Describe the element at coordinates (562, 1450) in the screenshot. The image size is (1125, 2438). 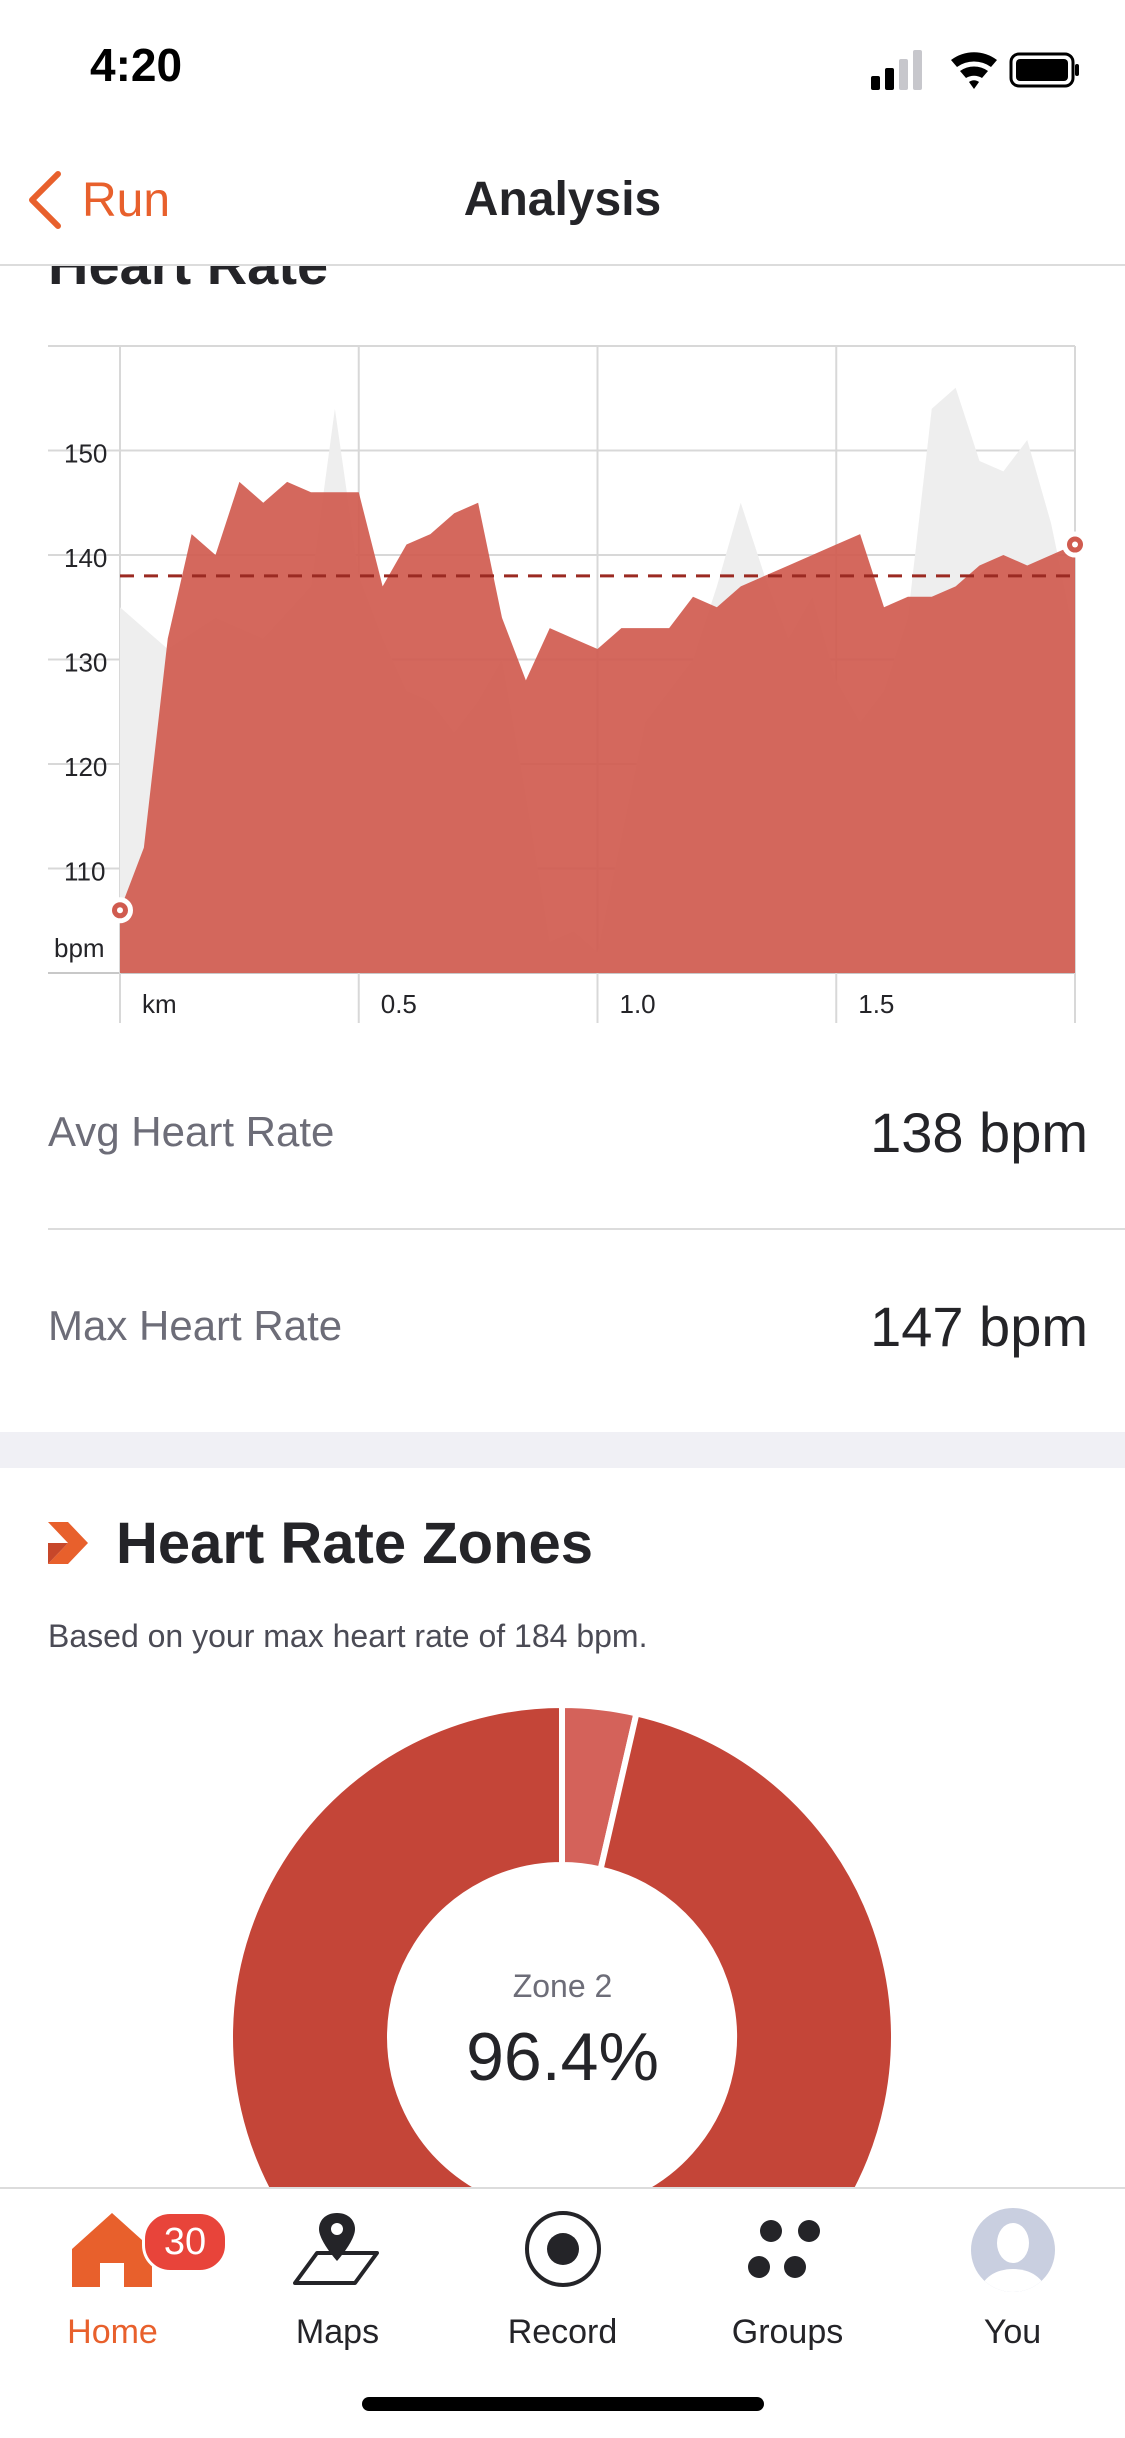
I see `section-divider` at that location.